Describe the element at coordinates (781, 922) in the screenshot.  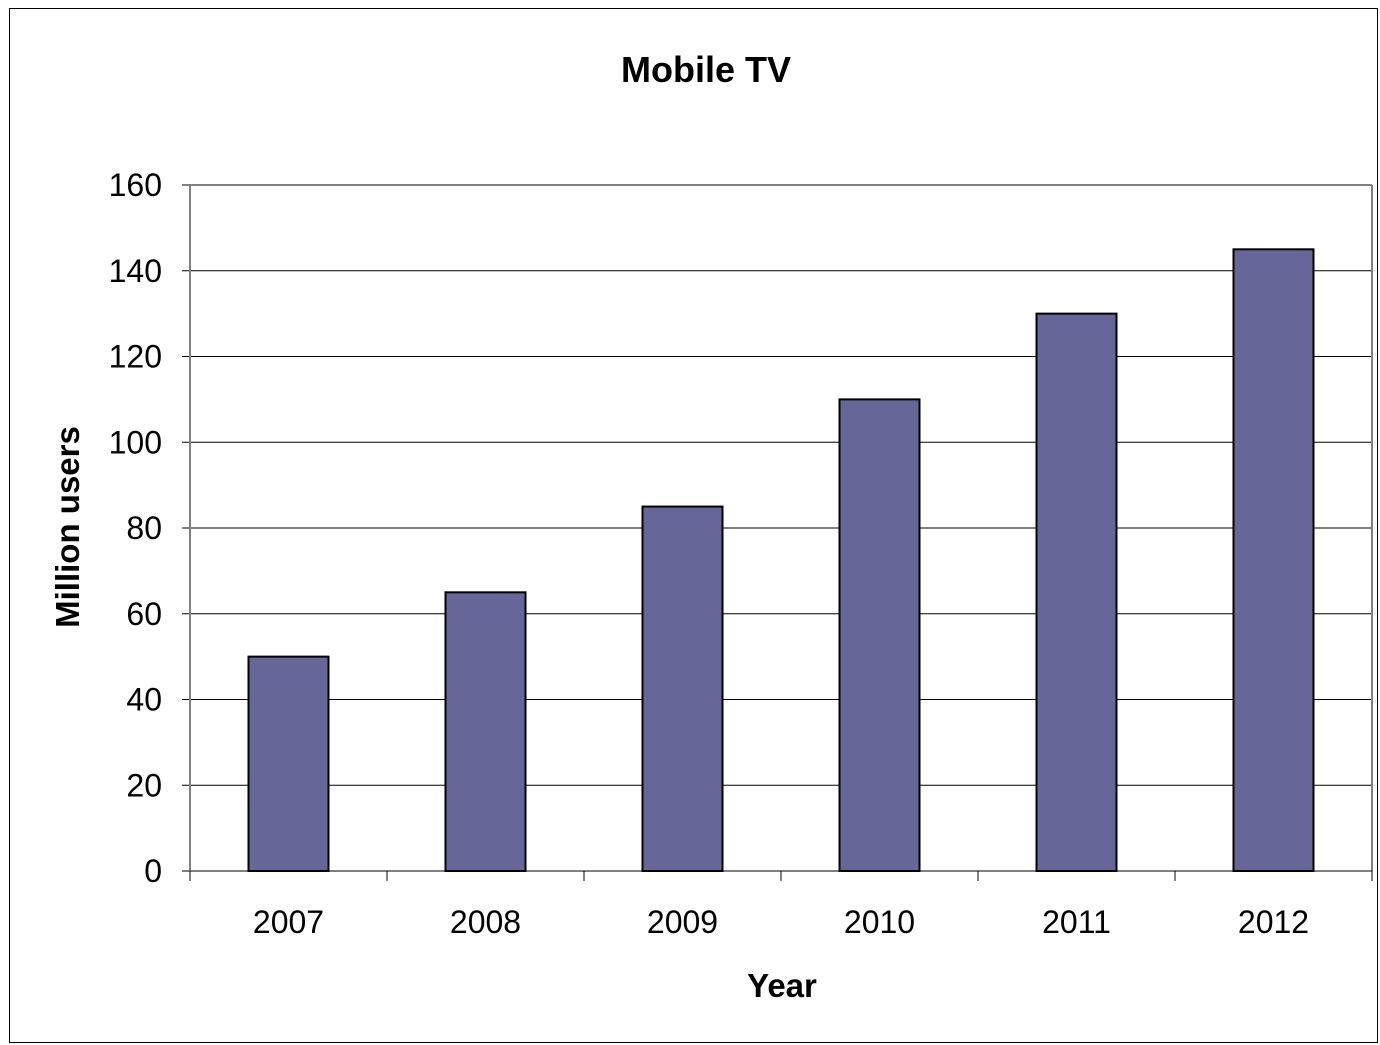
I see `x-tick-labels: 2007 2008 2009 2010 2011 2012` at that location.